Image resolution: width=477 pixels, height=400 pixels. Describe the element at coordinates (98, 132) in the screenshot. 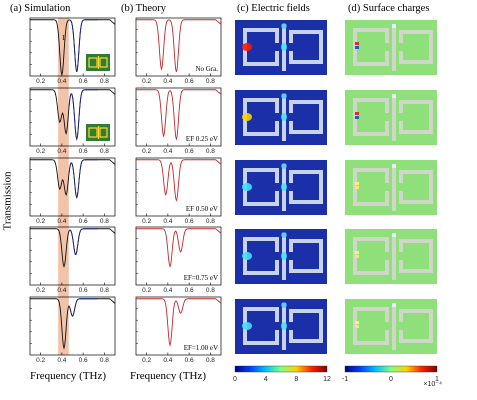

I see `structure-inset-icon` at that location.